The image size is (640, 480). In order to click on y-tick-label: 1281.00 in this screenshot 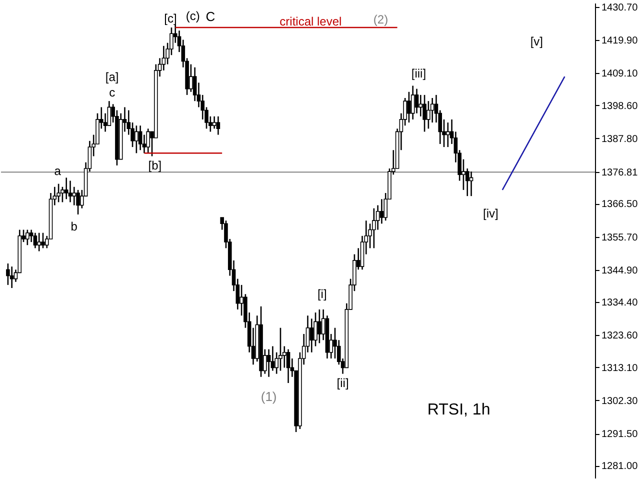, I will do `click(620, 466)`.